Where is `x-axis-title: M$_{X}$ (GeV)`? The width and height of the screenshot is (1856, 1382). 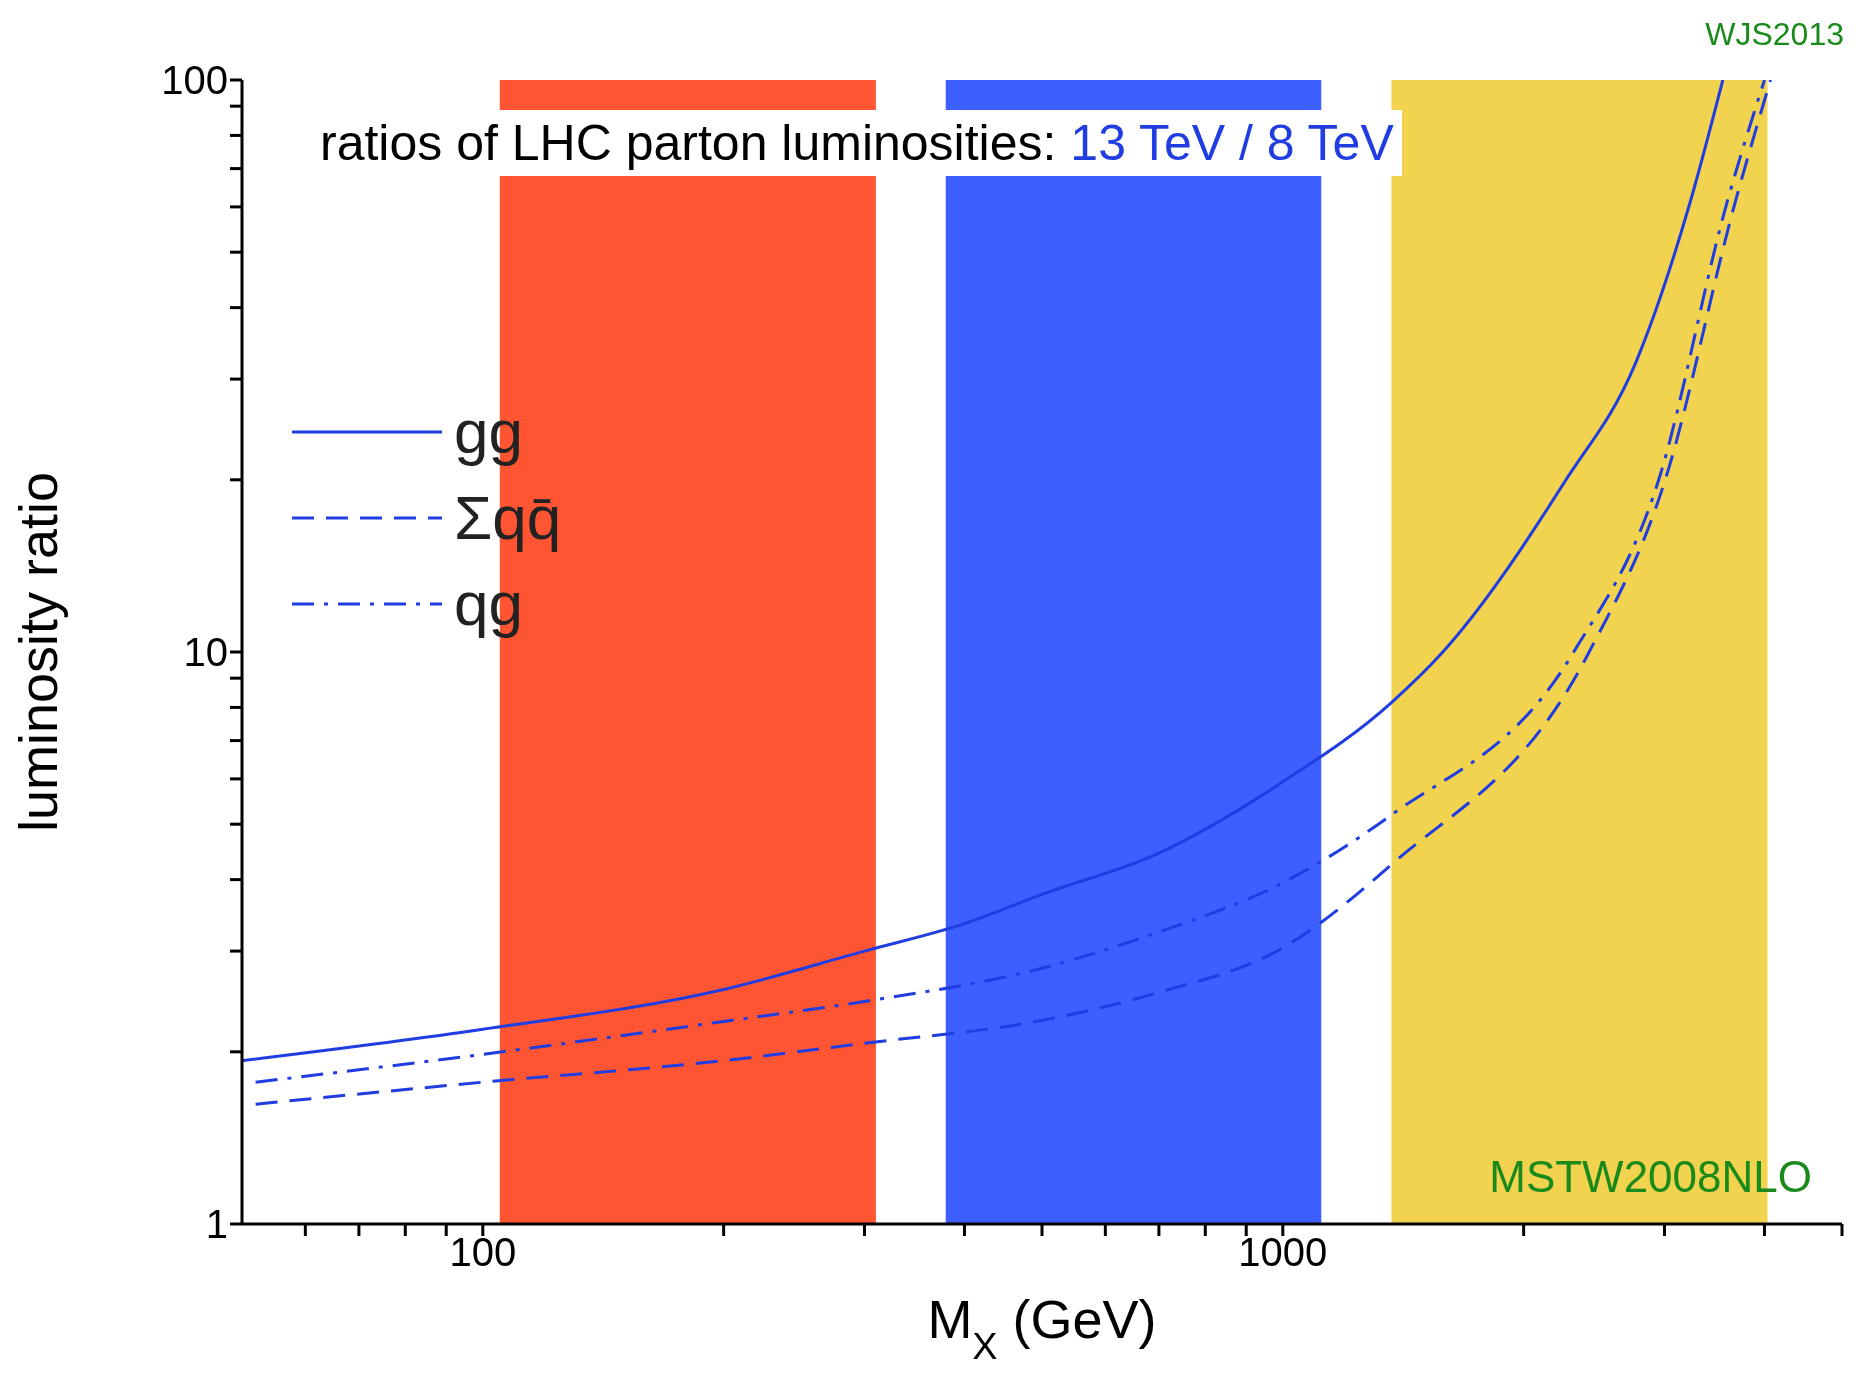
x-axis-title: M$_{X}$ (GeV) is located at coordinates (1042, 1328).